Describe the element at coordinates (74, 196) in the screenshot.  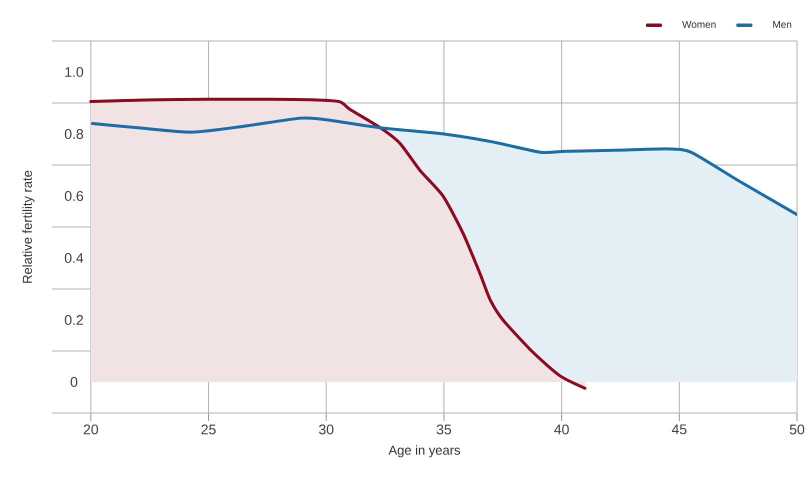
I see `y-tick-label: 0.6` at that location.